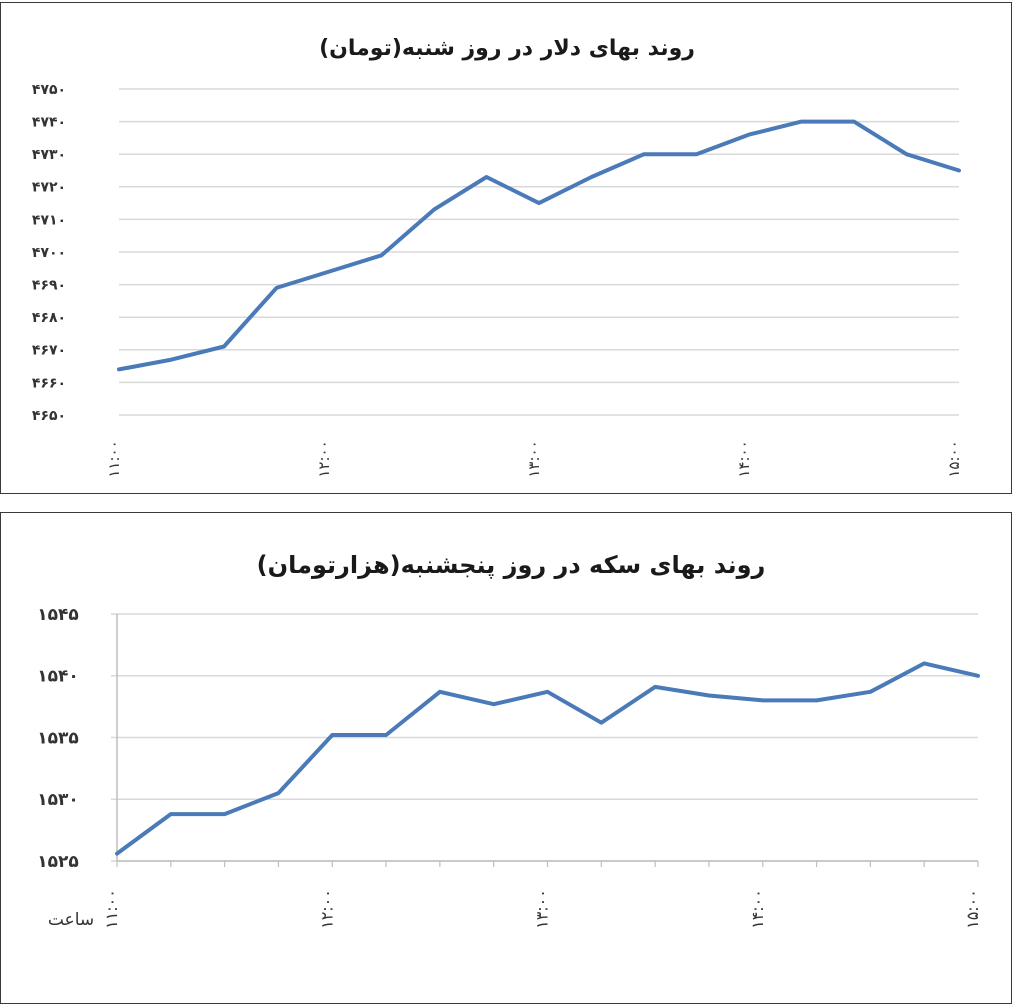  I want to click on y-tick-label: ۴۶۹۰, so click(49, 286).